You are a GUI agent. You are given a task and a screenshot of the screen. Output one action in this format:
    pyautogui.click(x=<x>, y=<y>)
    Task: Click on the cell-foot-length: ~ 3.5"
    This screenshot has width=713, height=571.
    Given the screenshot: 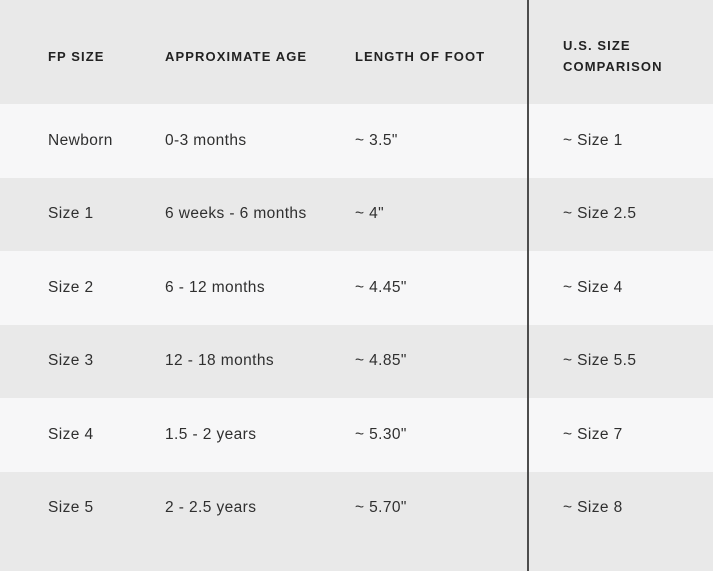 What is the action you would take?
    pyautogui.click(x=376, y=140)
    